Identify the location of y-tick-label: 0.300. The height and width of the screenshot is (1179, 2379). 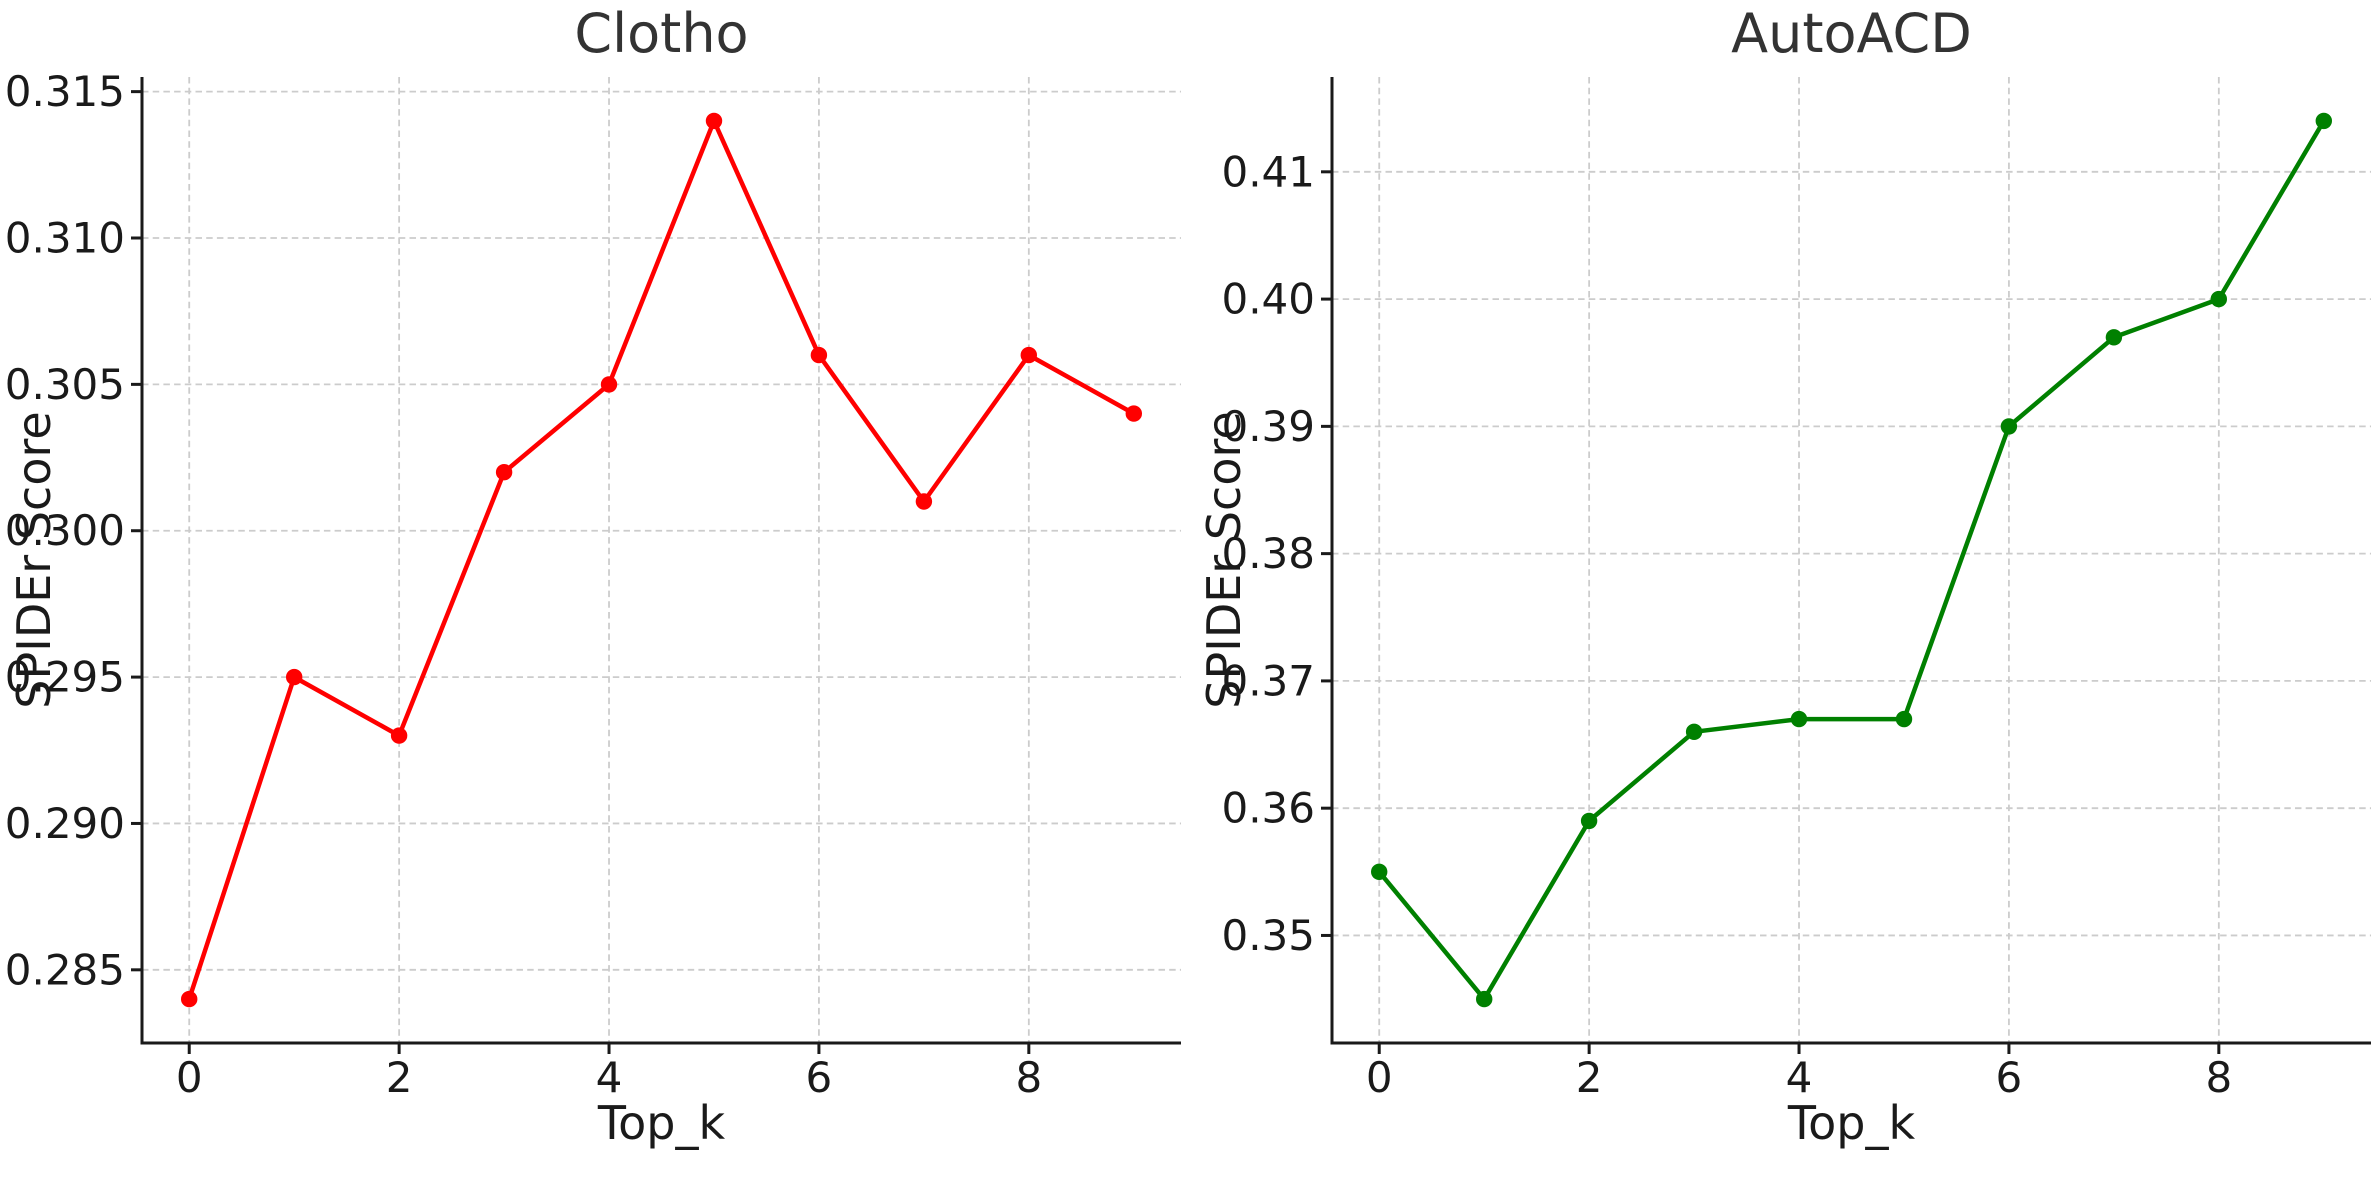
(65, 530).